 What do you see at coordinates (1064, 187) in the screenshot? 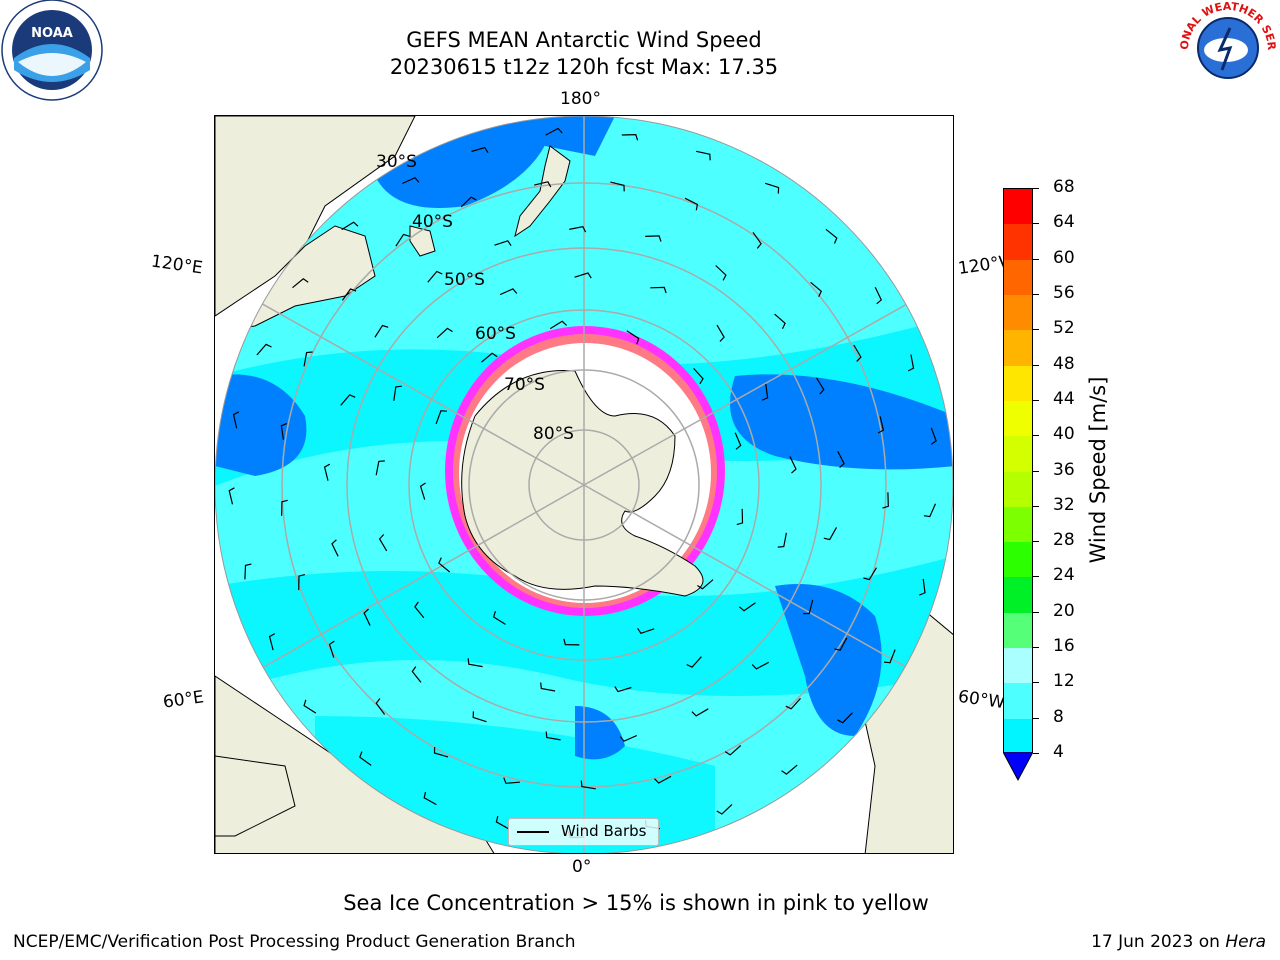
I see `colorbar-tick-label: 68` at bounding box center [1064, 187].